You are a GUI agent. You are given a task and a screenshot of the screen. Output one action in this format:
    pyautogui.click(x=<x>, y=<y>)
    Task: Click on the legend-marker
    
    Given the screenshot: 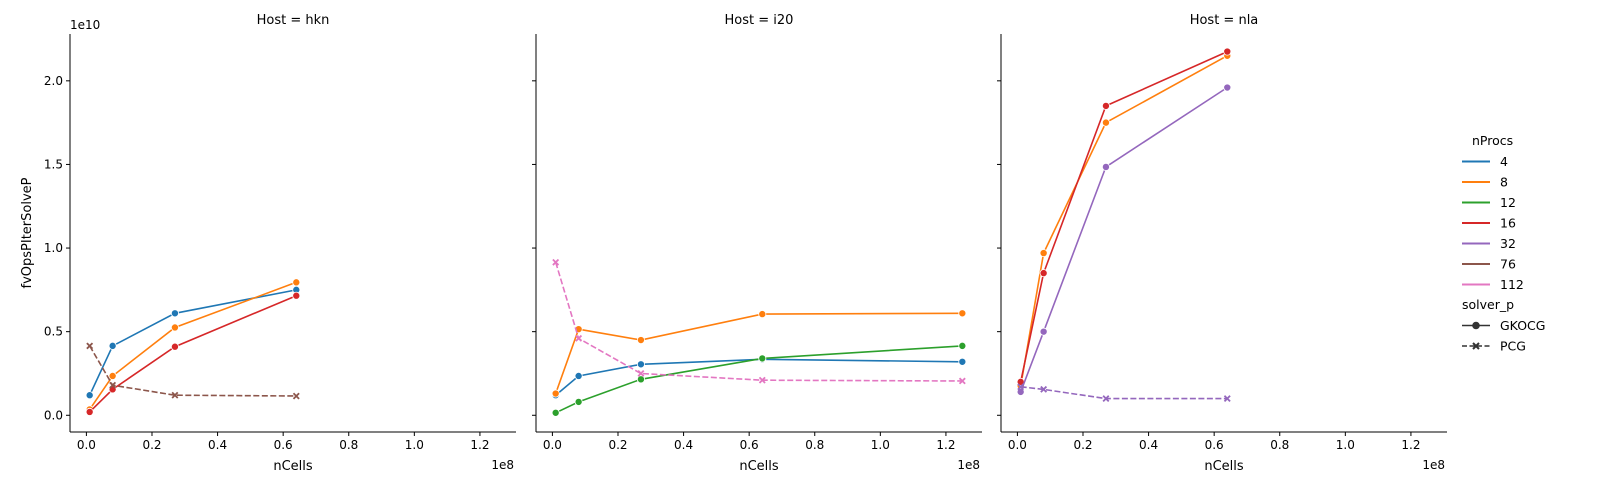 What is the action you would take?
    pyautogui.click(x=1476, y=325)
    